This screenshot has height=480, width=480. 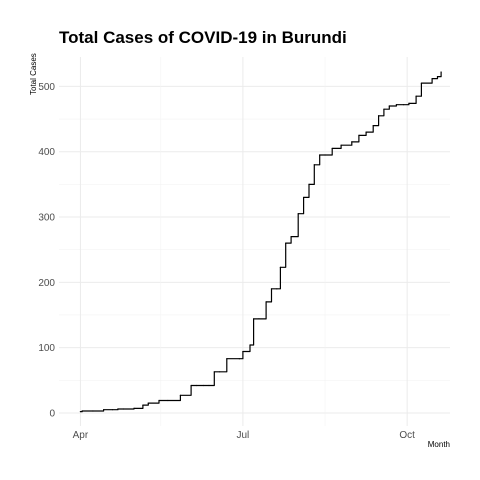 I want to click on y-axis-label: Total Cases, so click(x=33, y=74).